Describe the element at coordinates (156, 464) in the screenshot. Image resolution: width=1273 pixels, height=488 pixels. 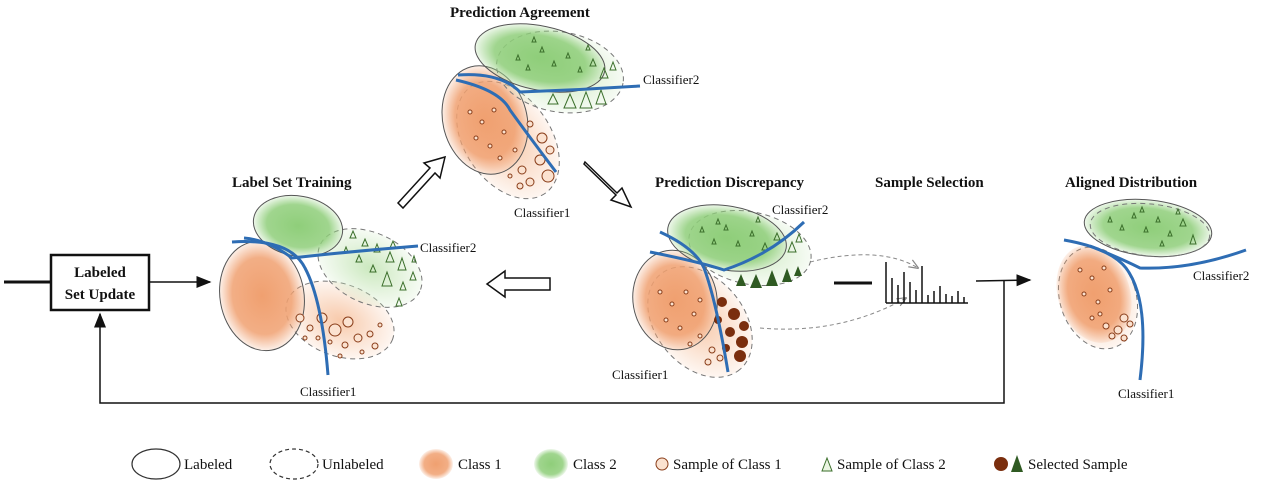
I see `legend-labeled-symbol` at that location.